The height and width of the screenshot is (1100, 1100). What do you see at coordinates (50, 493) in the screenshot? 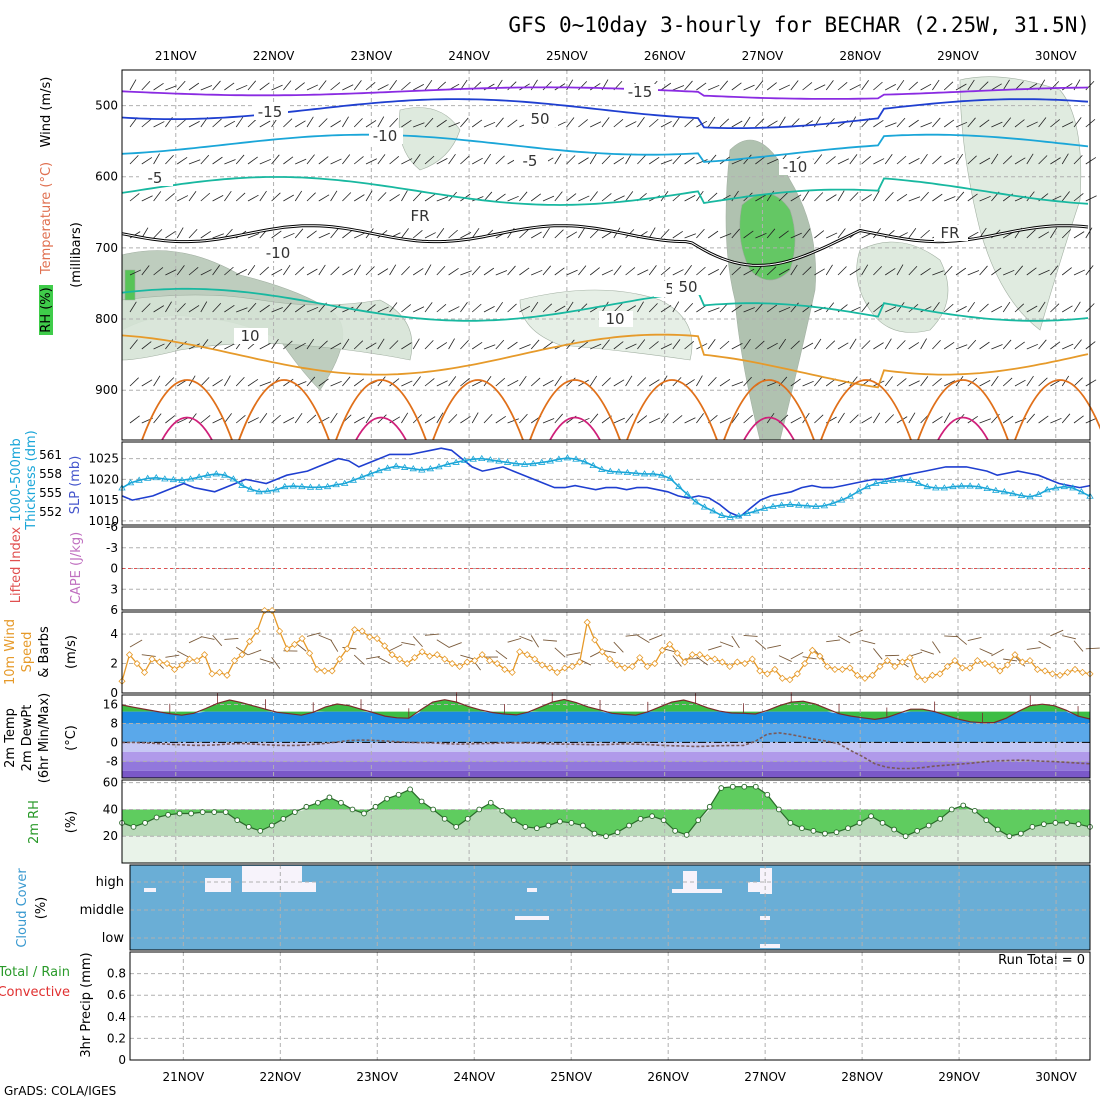
I see `thickness-tick-label: 555` at bounding box center [50, 493].